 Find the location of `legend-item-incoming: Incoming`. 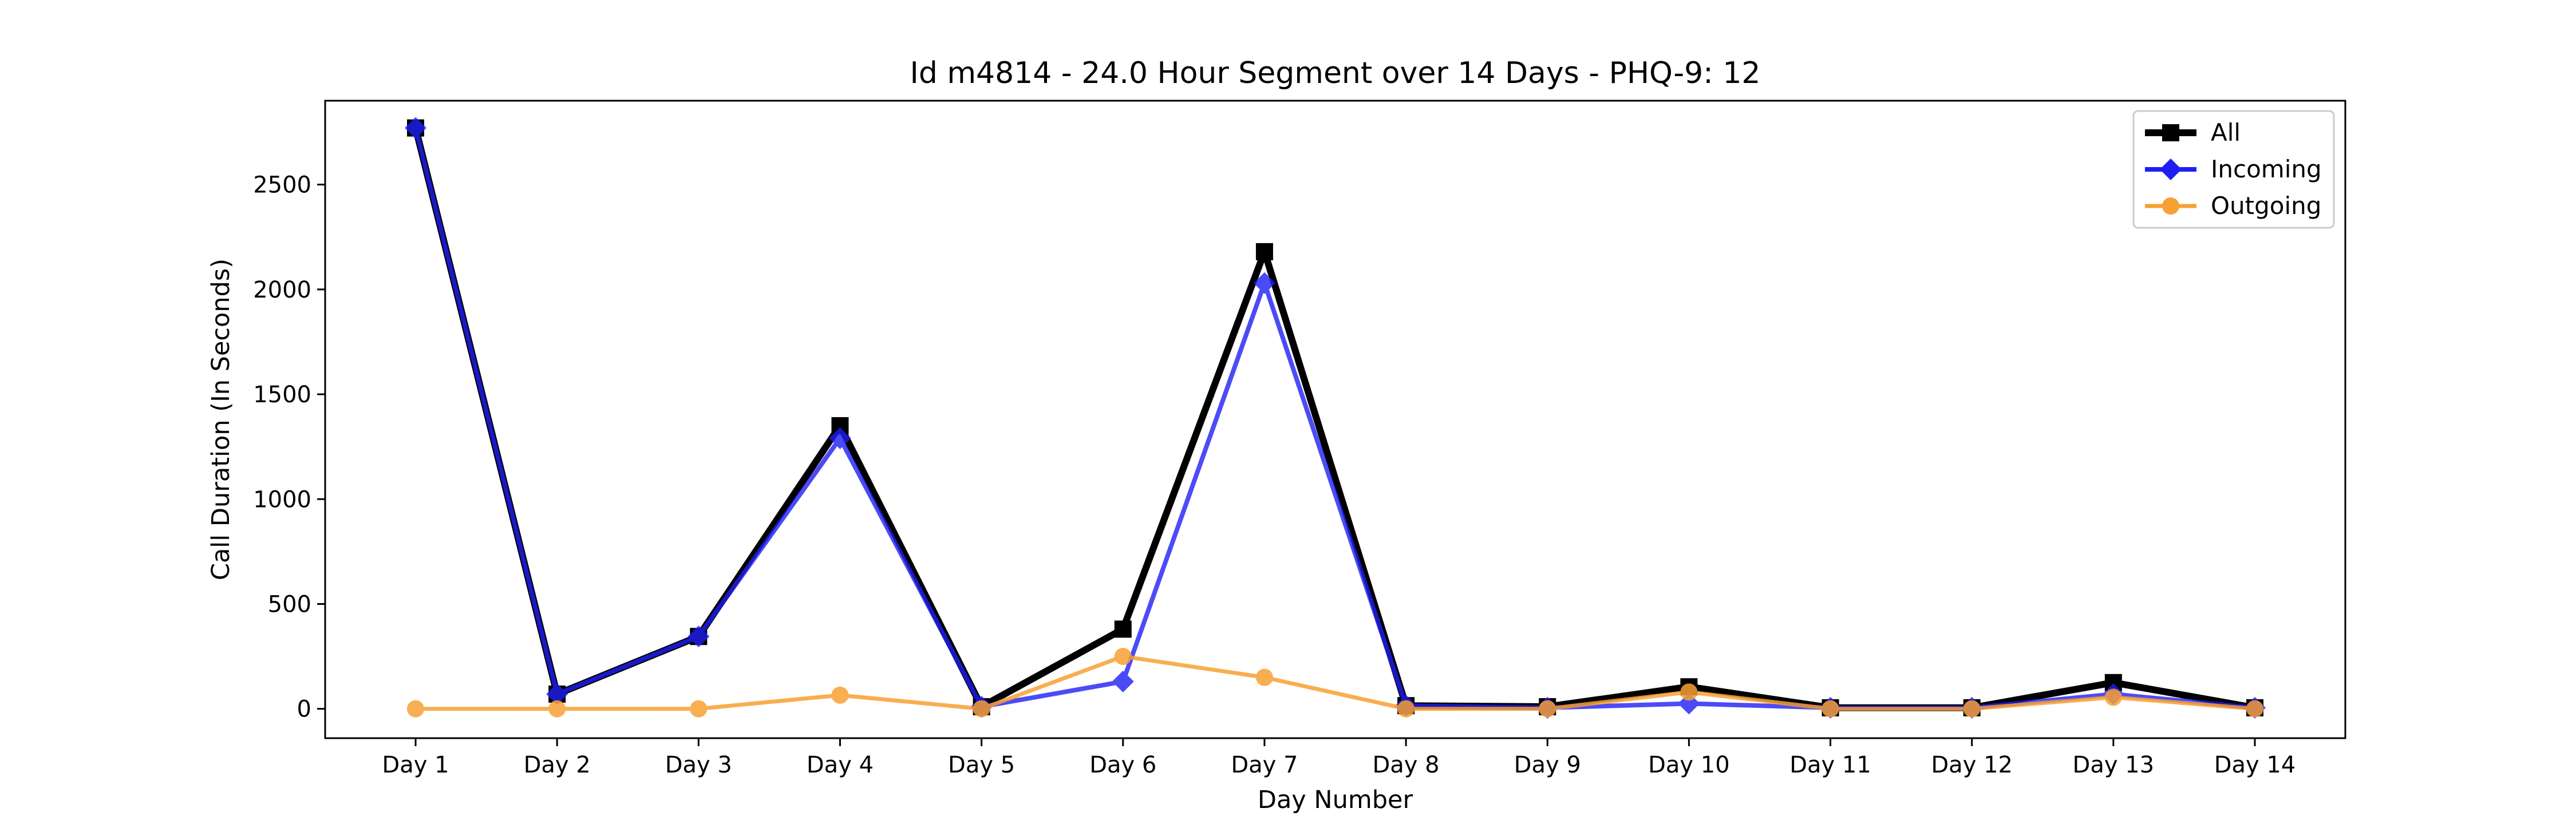

legend-item-incoming: Incoming is located at coordinates (2233, 169).